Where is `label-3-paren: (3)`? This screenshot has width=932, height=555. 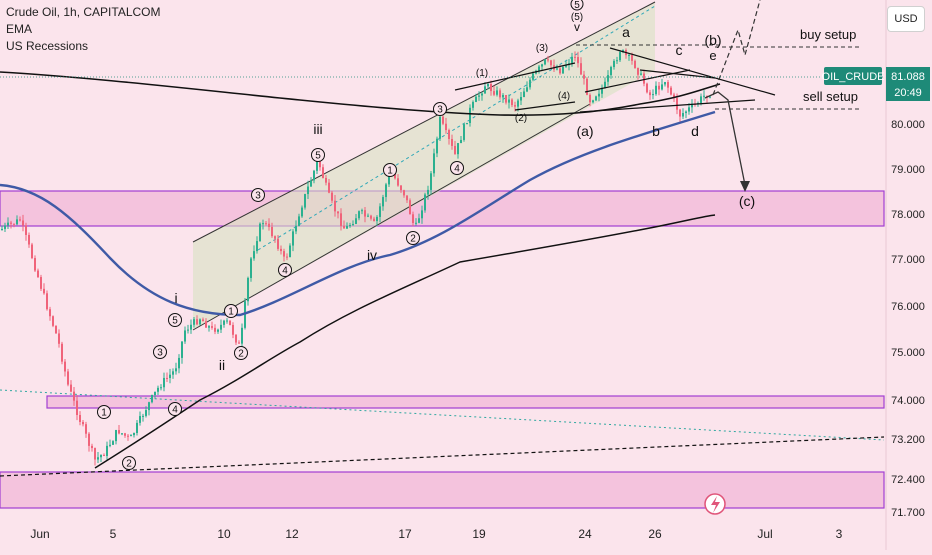
label-3-paren: (3) is located at coordinates (542, 48).